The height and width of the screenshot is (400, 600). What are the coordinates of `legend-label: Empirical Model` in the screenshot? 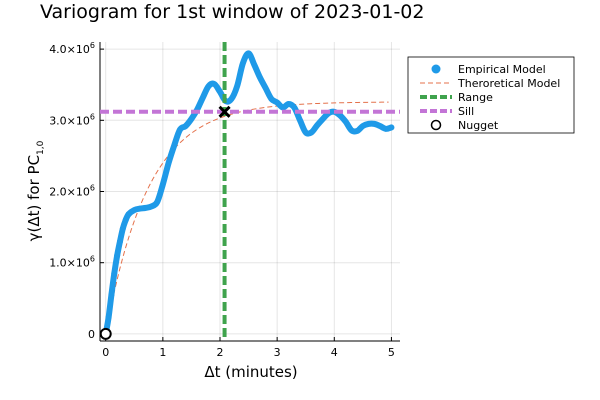 It's located at (502, 69).